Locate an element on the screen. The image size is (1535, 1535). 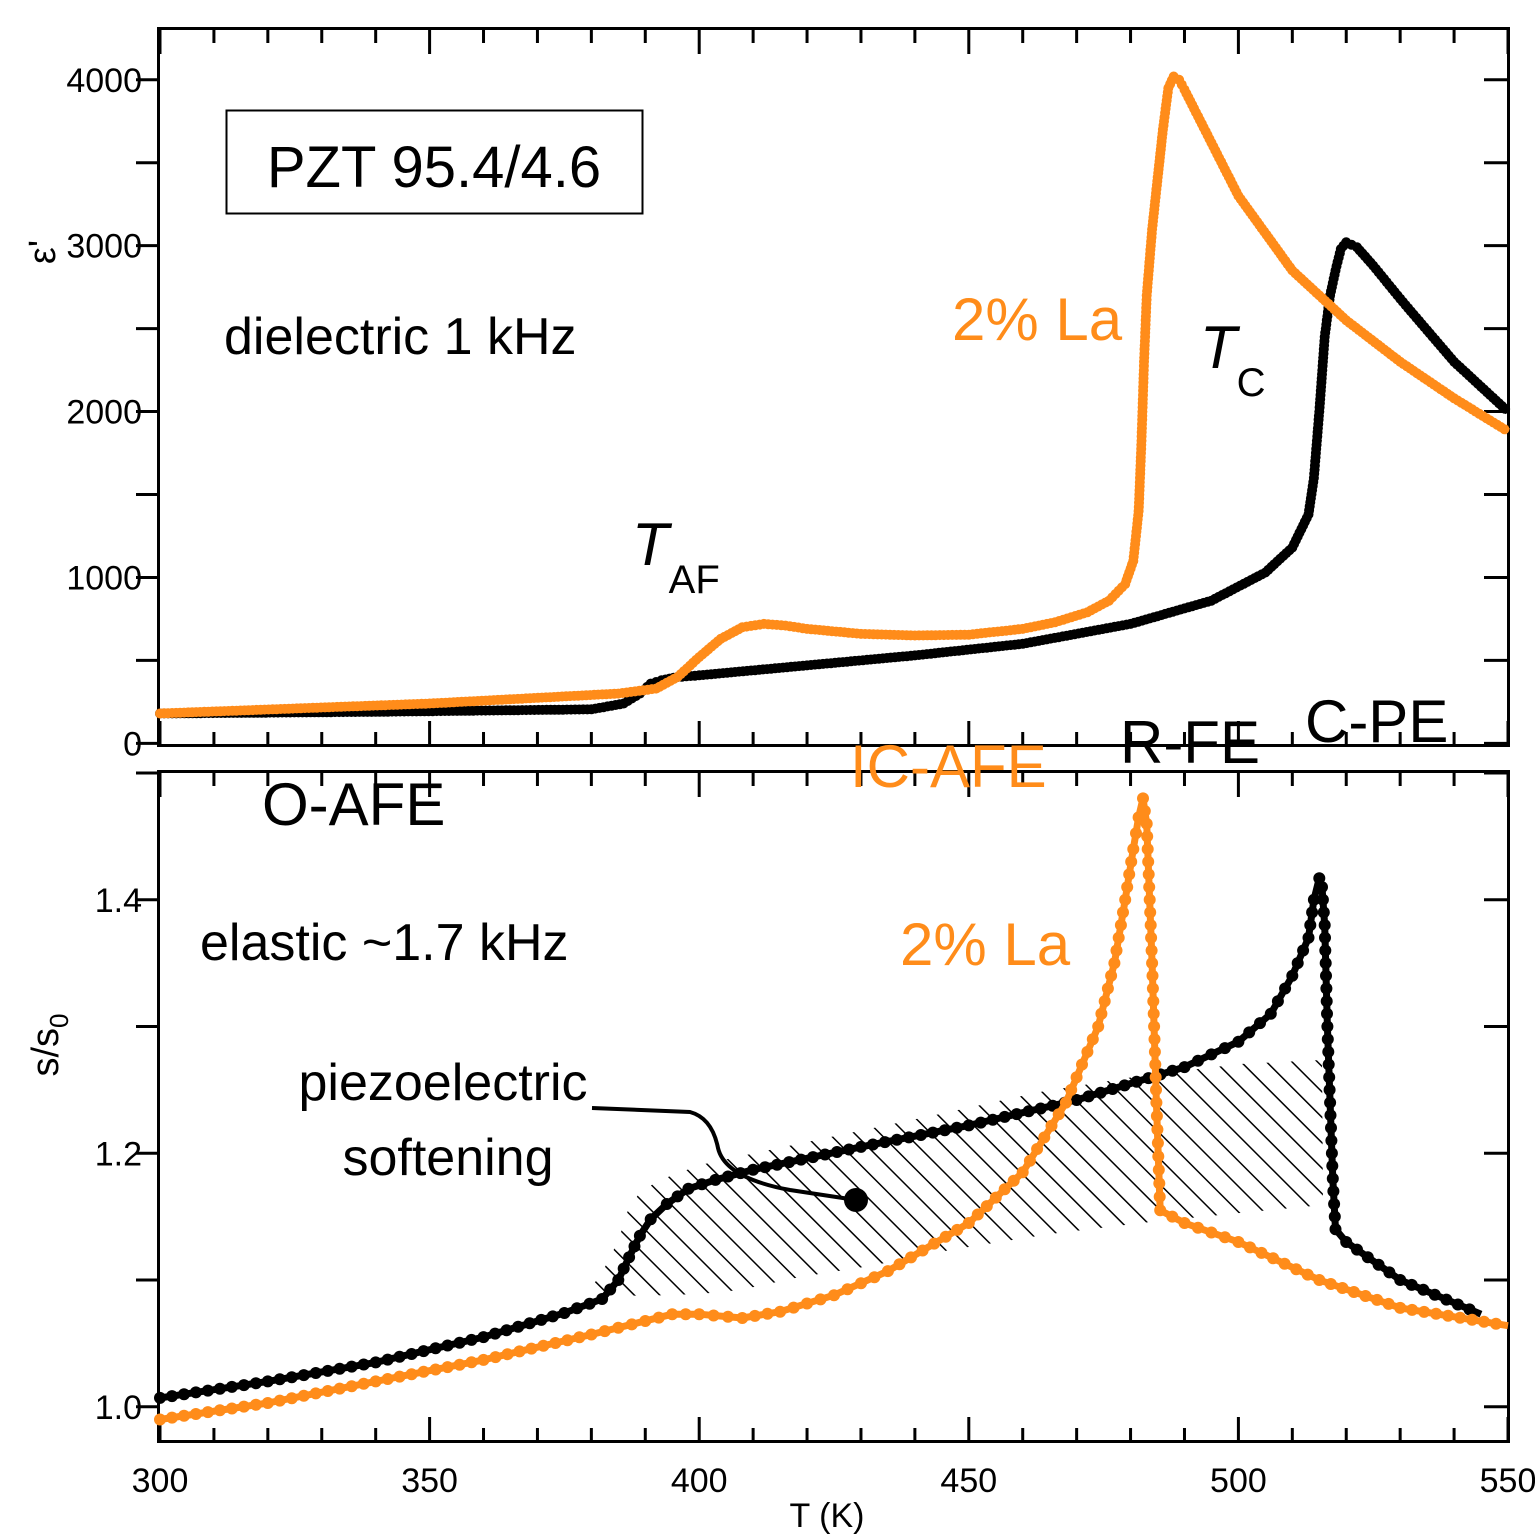
sample-label: PZT 95.4/4.6 is located at coordinates (434, 167).